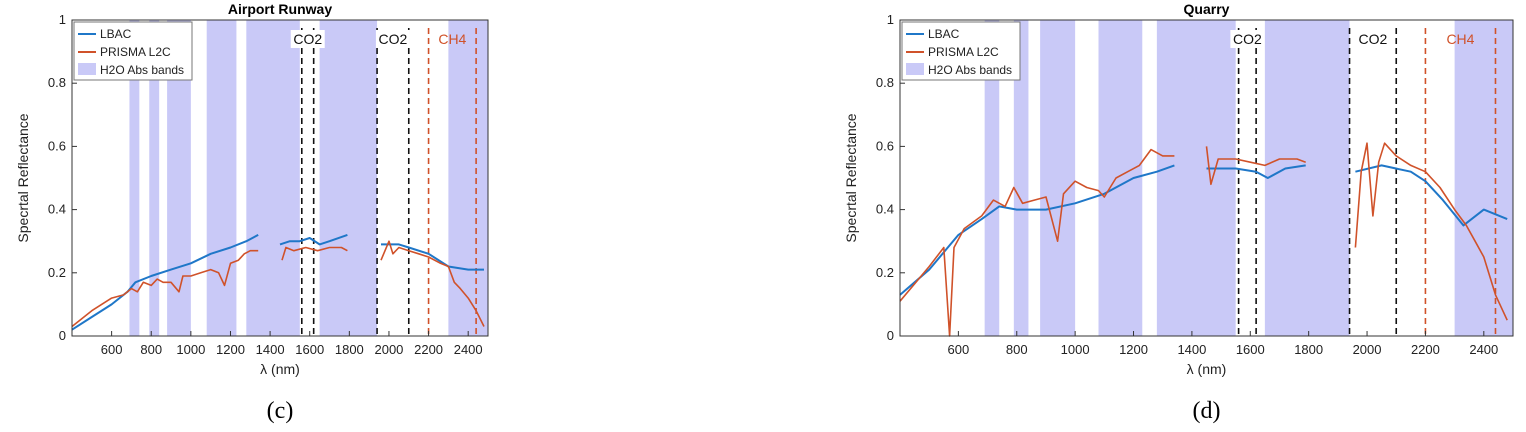 The image size is (1526, 432). What do you see at coordinates (280, 411) in the screenshot?
I see `panel-label: (c)` at bounding box center [280, 411].